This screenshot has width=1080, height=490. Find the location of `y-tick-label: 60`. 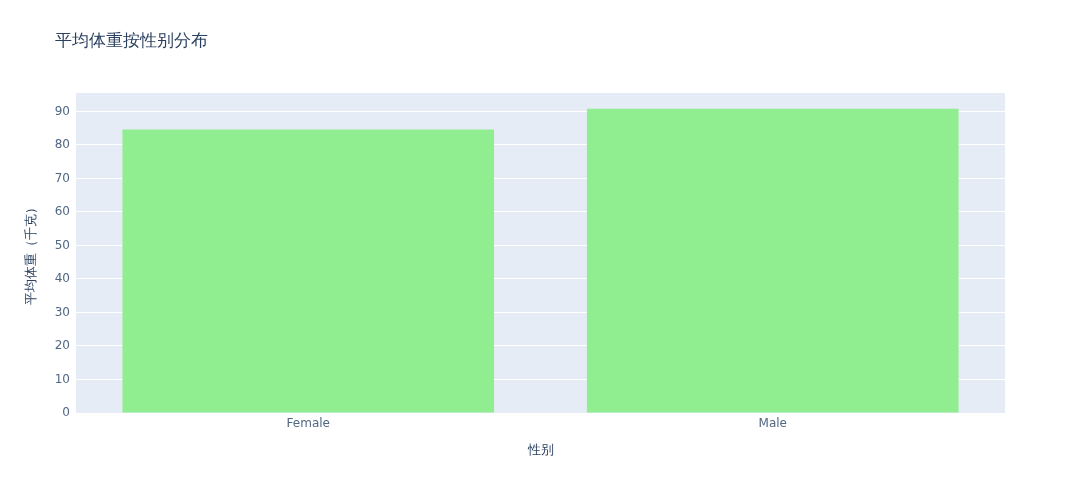

y-tick-label: 60 is located at coordinates (62, 211).